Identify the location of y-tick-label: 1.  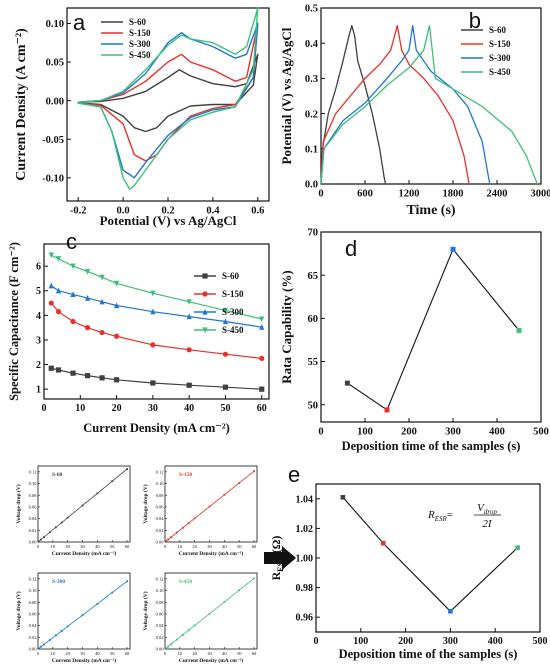
(38, 390).